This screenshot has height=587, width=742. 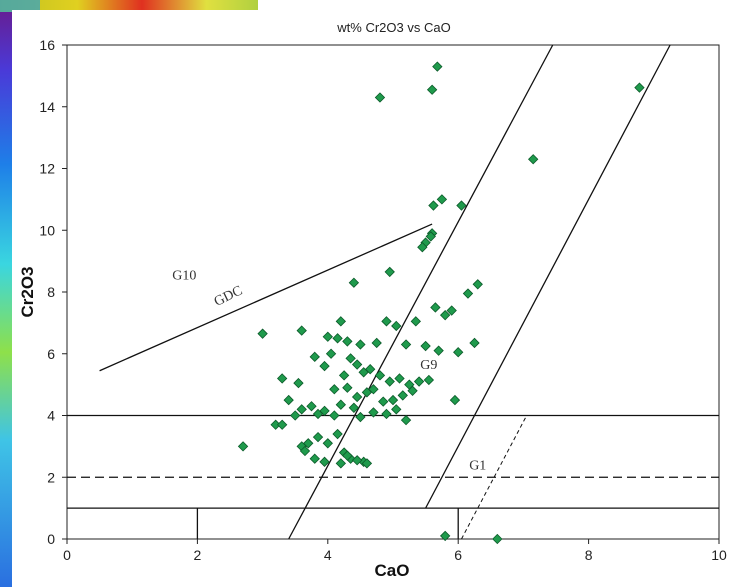 I want to click on y-tick-label: 6, so click(x=51, y=354).